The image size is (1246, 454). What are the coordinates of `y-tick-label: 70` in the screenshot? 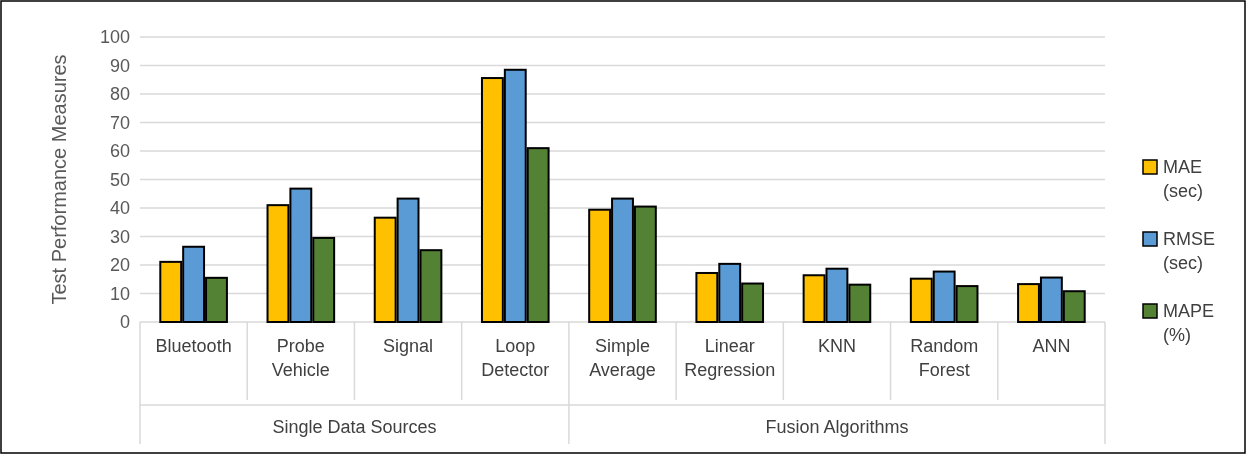 It's located at (119, 122).